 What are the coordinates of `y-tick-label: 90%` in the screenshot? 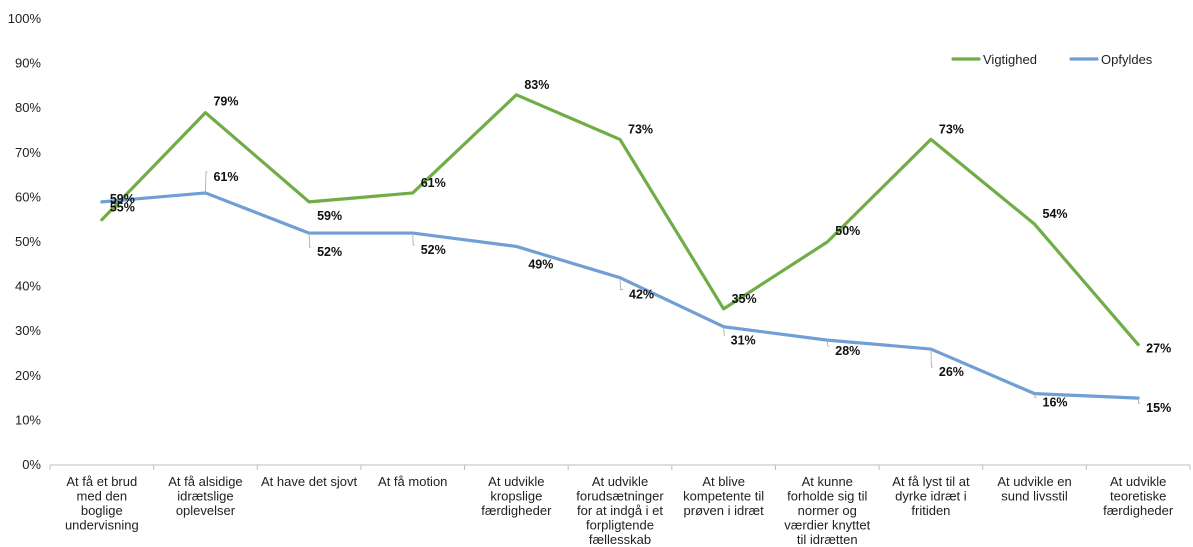 It's located at (28, 63).